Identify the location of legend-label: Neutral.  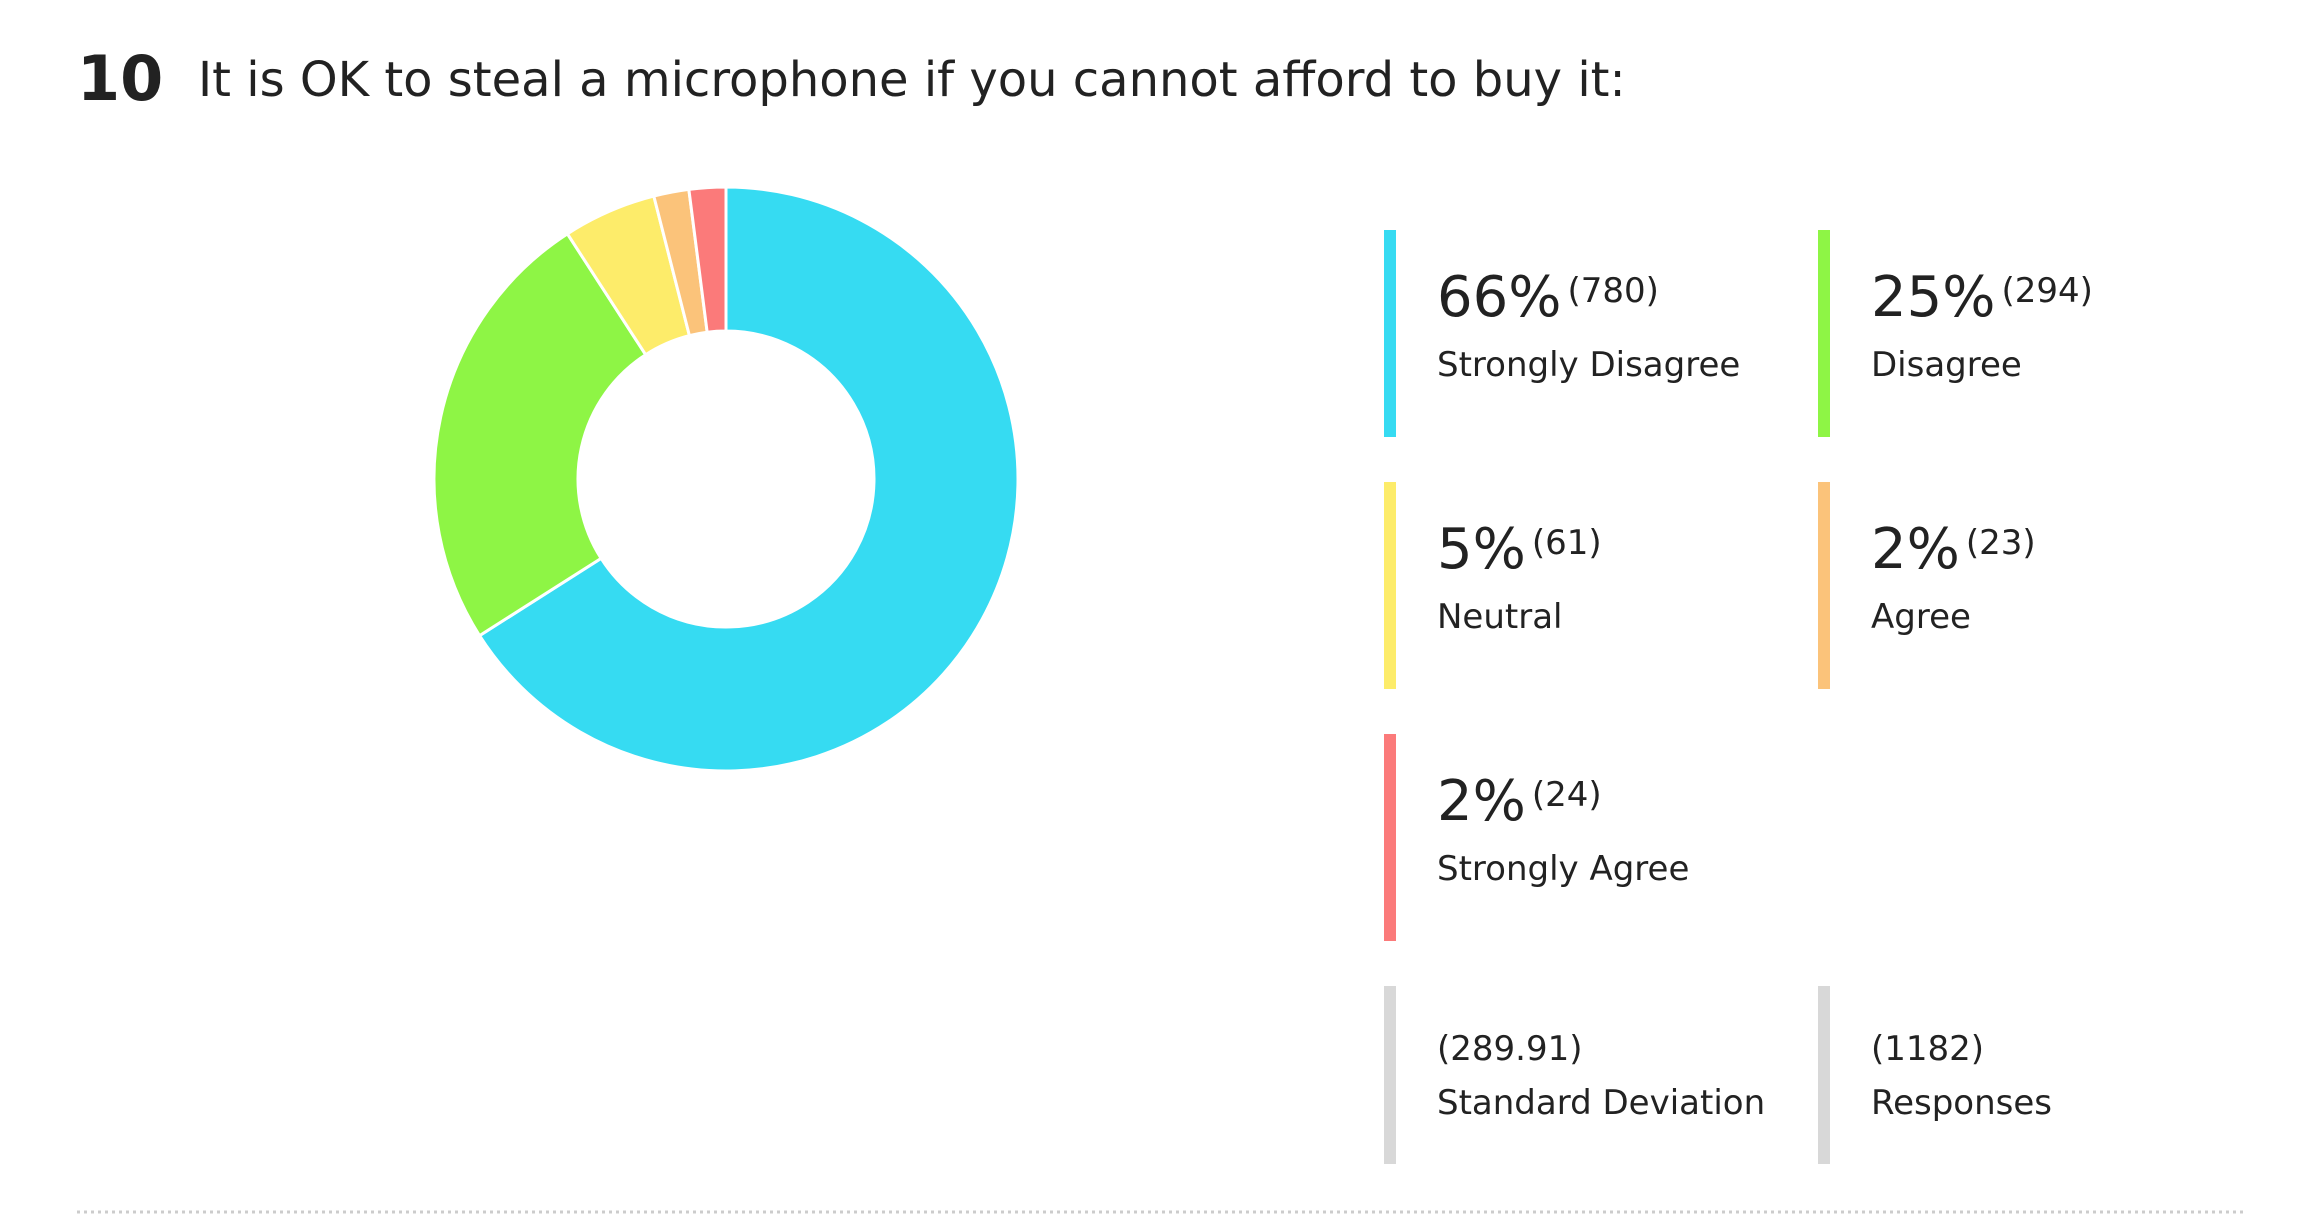
(1500, 617).